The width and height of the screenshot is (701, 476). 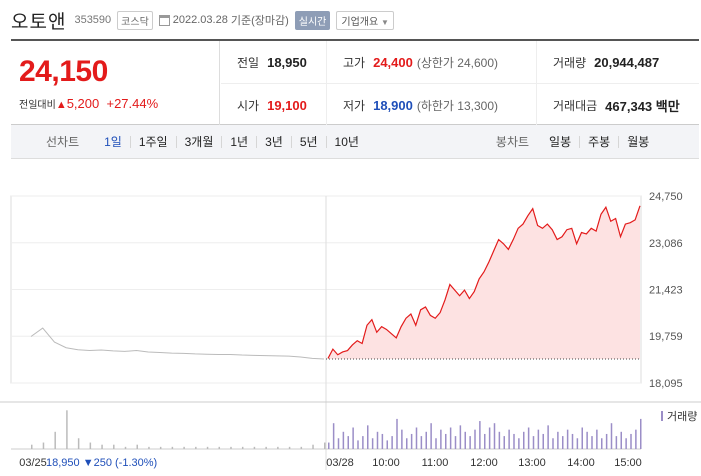 What do you see at coordinates (115, 83) in the screenshot?
I see `current-price-box: 24,150 전일대비▲5,200 +27.44%` at bounding box center [115, 83].